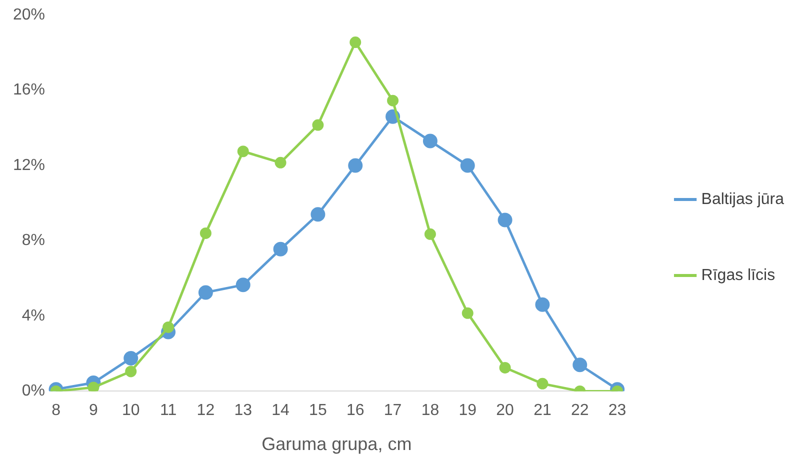 The width and height of the screenshot is (804, 465). Describe the element at coordinates (742, 199) in the screenshot. I see `legend-label: Baltijas jūra` at that location.